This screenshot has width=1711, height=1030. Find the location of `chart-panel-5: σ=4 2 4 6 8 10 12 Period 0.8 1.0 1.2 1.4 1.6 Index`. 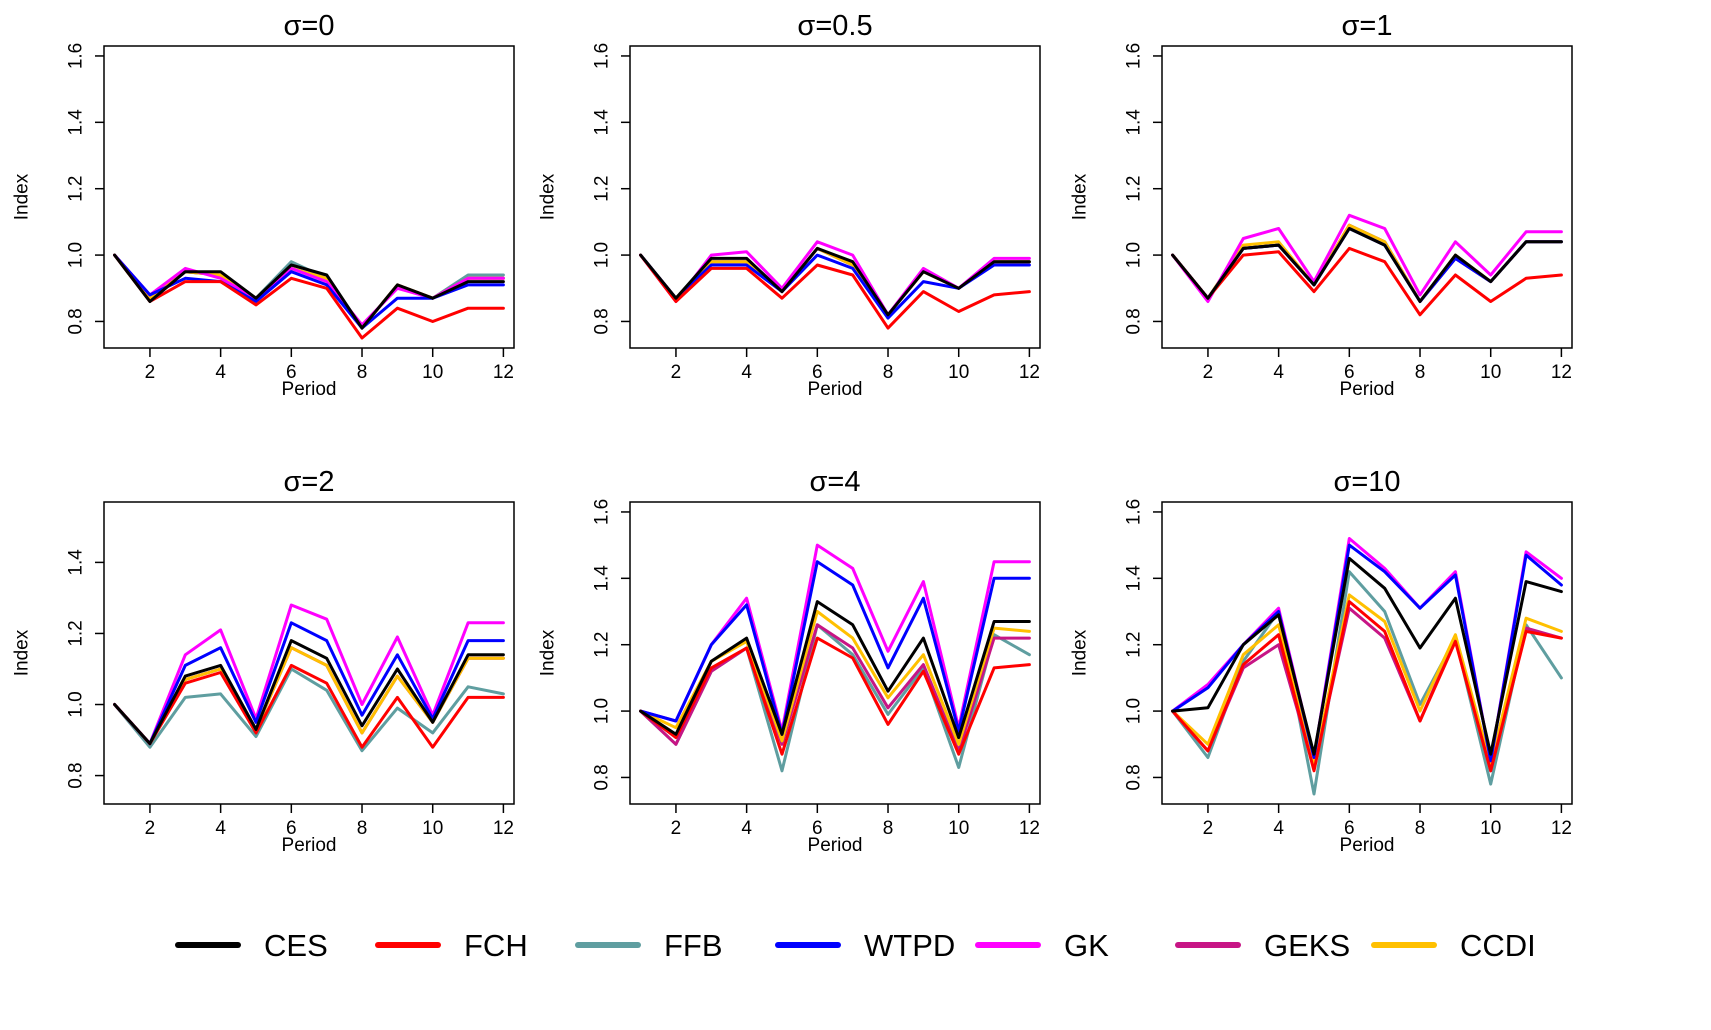

chart-panel-5: σ=4 2 4 6 8 10 12 Period 0.8 1.0 1.2 1.4 1.6 Index is located at coordinates (789, 661).